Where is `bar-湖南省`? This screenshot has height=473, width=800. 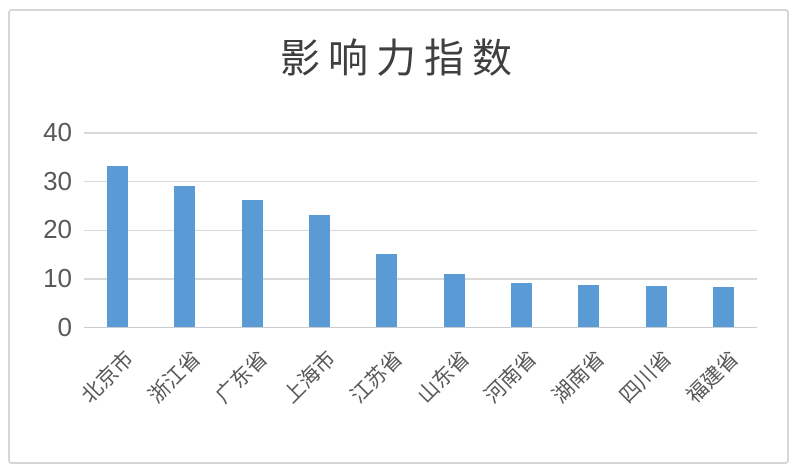
bar-湖南省 is located at coordinates (589, 306).